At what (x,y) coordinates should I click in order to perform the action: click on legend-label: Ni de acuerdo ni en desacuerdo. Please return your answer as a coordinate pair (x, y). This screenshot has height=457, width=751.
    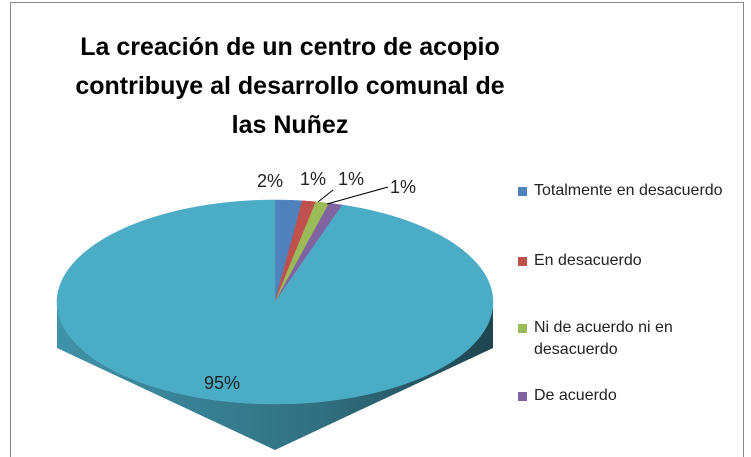
    Looking at the image, I should click on (603, 338).